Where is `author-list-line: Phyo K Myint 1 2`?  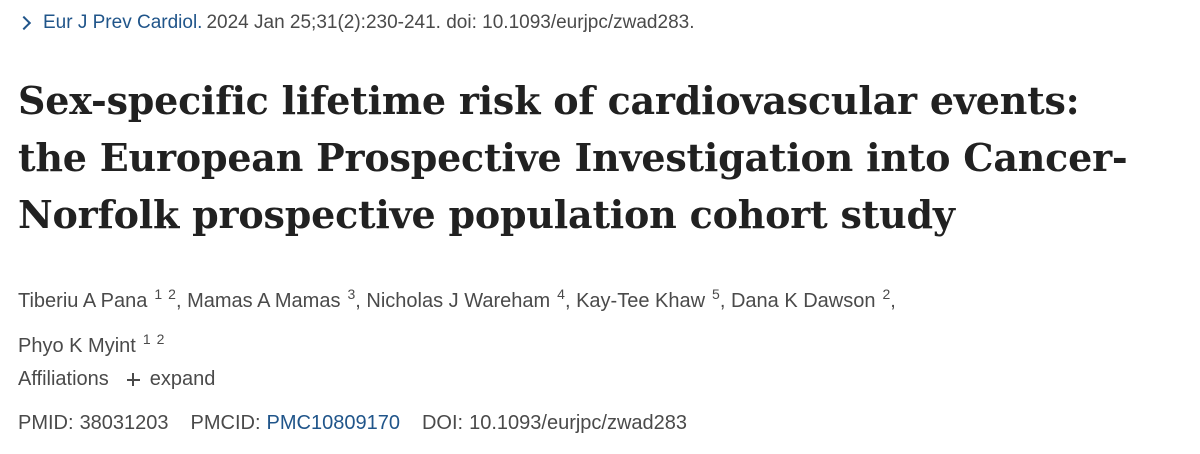 author-list-line: Phyo K Myint 1 2 is located at coordinates (603, 342).